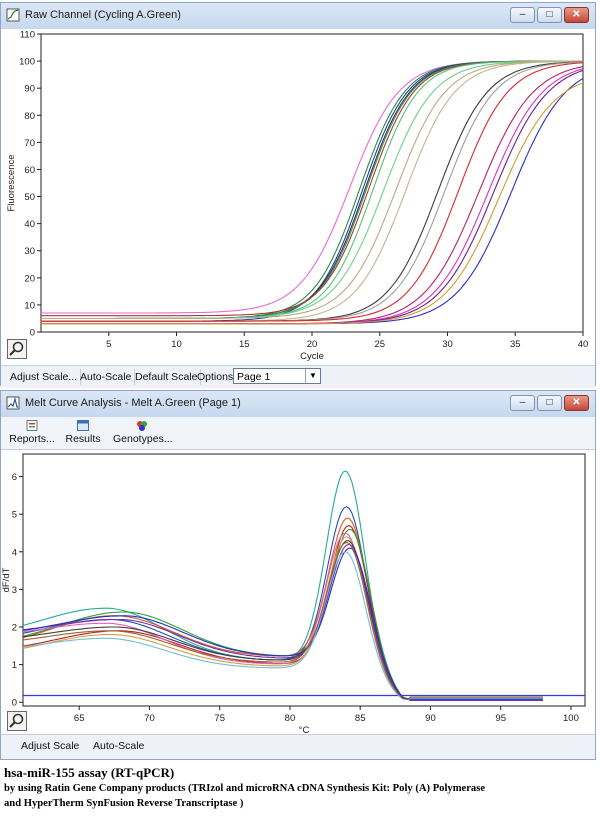 Image resolution: width=600 pixels, height=828 pixels. I want to click on amp-y-tick-label: 90, so click(29, 89).